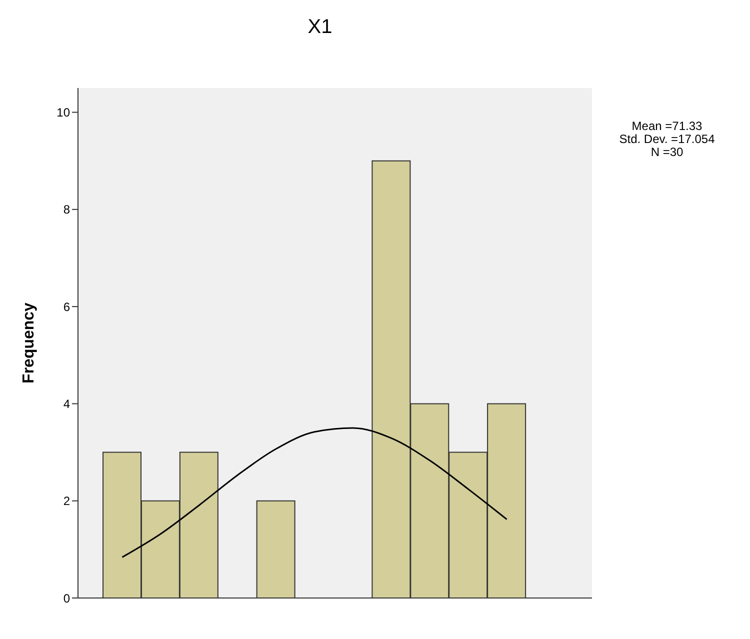 This screenshot has width=750, height=639. What do you see at coordinates (66, 307) in the screenshot?
I see `y-tick-label: 6` at bounding box center [66, 307].